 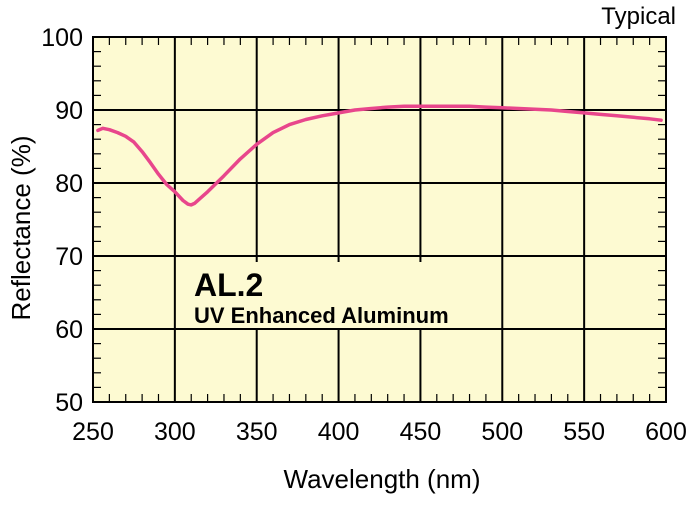 I want to click on y-tick-label: 90, so click(x=69, y=111).